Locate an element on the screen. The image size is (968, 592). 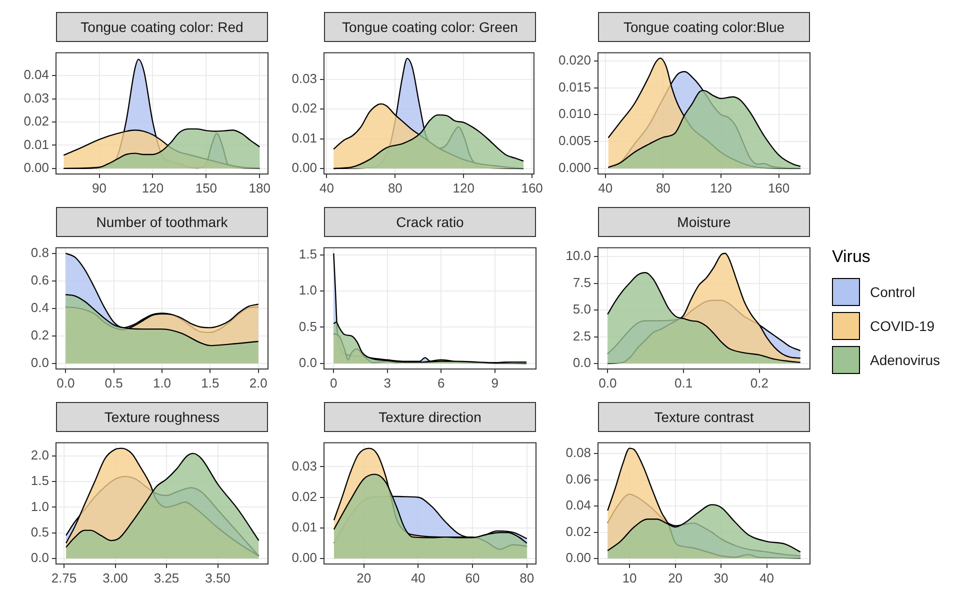
x-tick-label: 150 is located at coordinates (206, 188).